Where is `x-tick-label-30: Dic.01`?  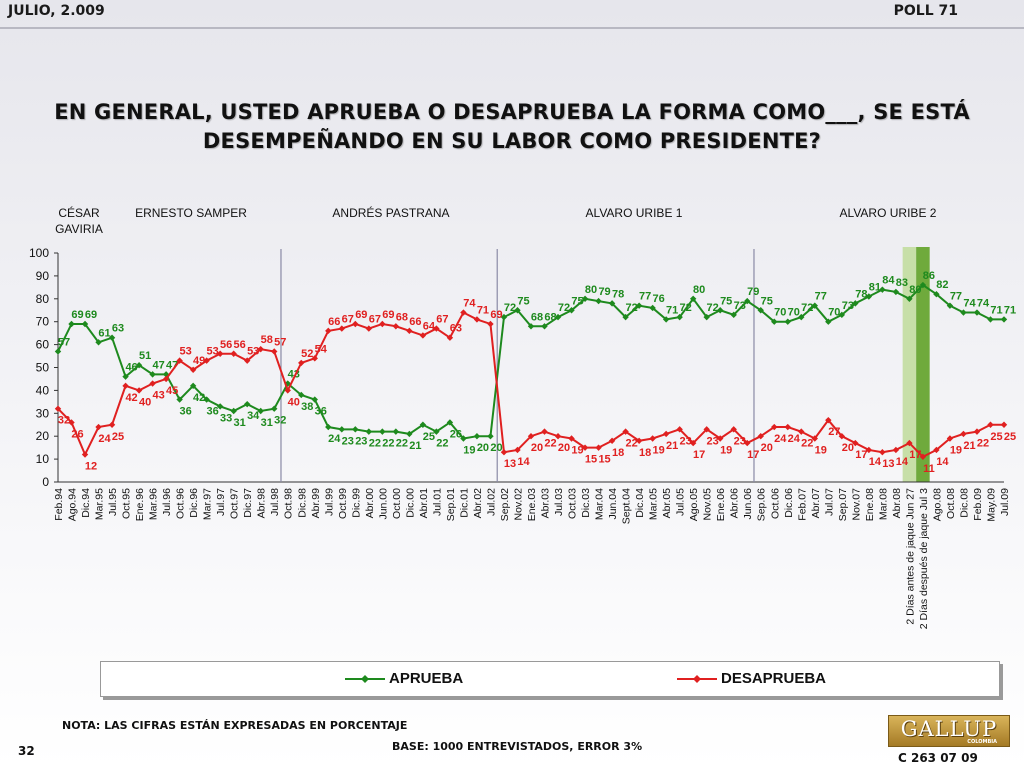 x-tick-label-30: Dic.01 is located at coordinates (464, 503).